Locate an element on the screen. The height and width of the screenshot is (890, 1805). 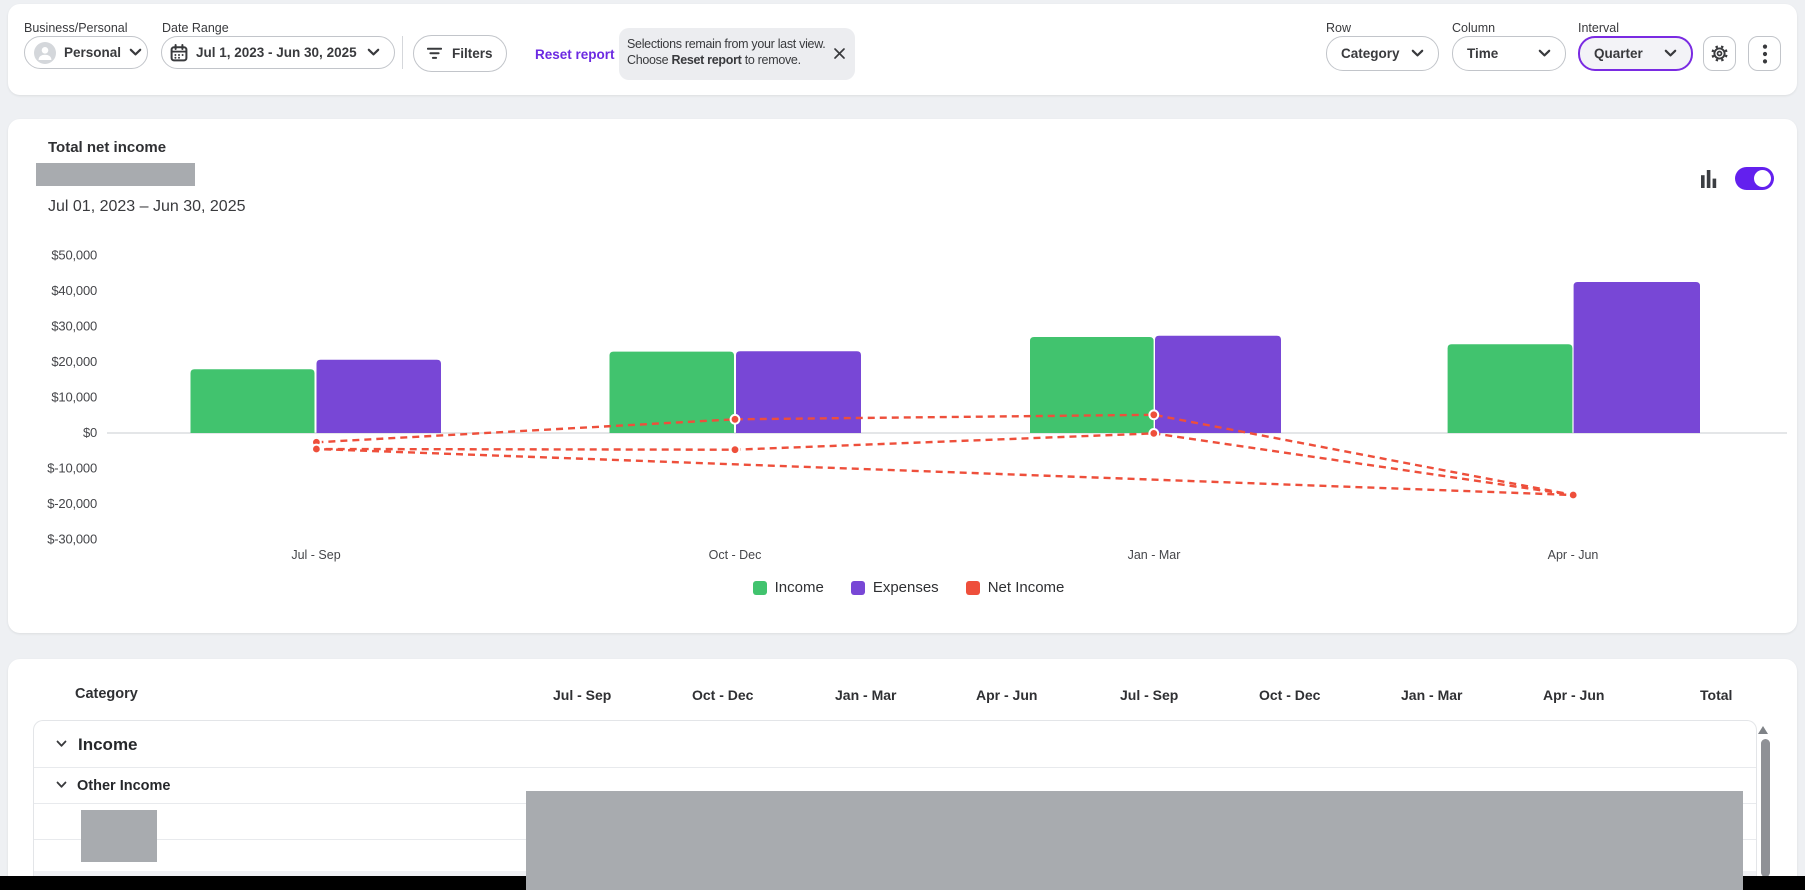
svg-text: $50,000 is located at coordinates (74, 255).